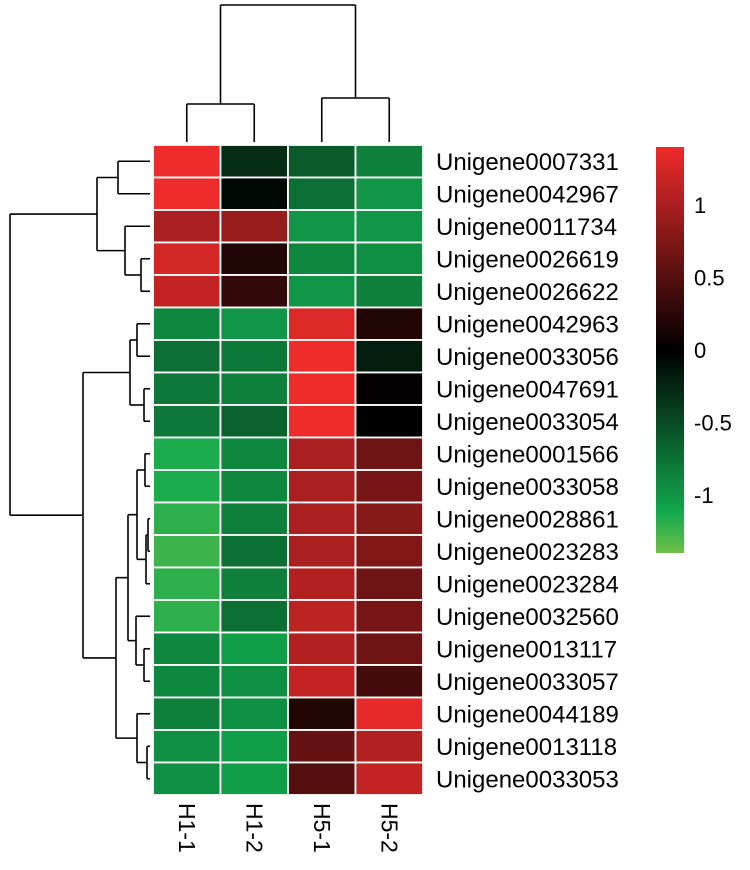 This screenshot has height=870, width=750. What do you see at coordinates (527, 389) in the screenshot?
I see `row-label: Unigene0047691` at bounding box center [527, 389].